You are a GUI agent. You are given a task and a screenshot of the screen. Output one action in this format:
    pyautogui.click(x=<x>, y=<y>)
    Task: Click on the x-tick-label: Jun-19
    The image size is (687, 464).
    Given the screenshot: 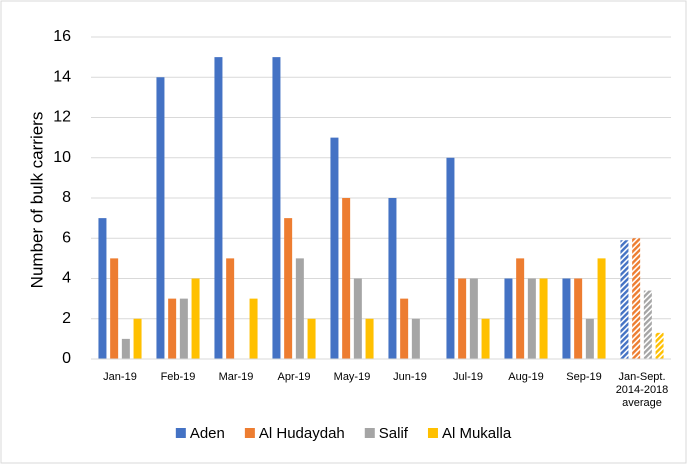 What is the action you would take?
    pyautogui.click(x=410, y=377)
    